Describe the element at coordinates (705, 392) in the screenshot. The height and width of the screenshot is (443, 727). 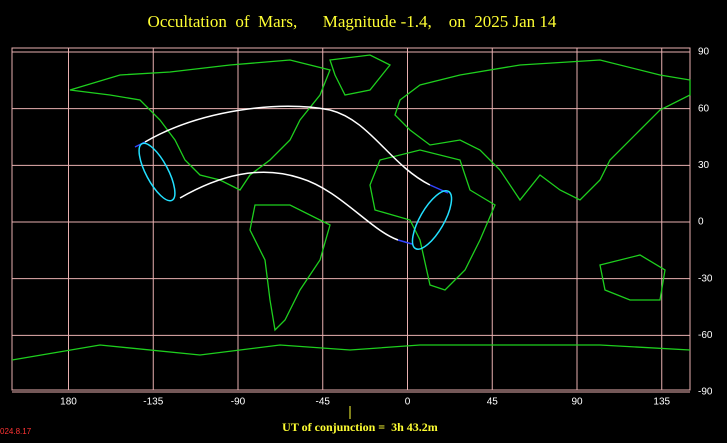
I see `y-tick-label: -90` at that location.